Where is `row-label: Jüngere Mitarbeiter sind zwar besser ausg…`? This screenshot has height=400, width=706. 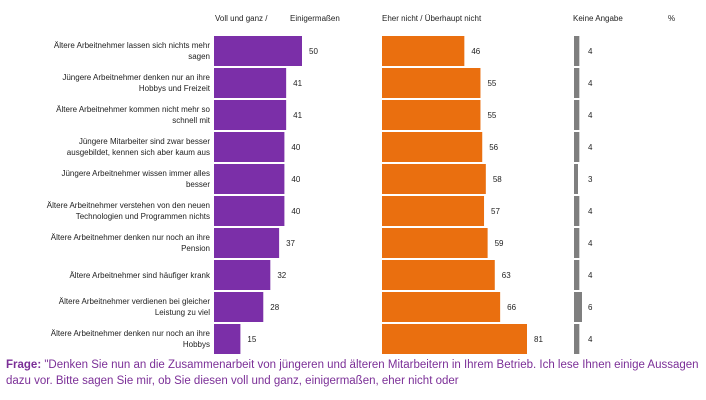
row-label: Jüngere Mitarbeiter sind zwar besser ausg… is located at coordinates (139, 147).